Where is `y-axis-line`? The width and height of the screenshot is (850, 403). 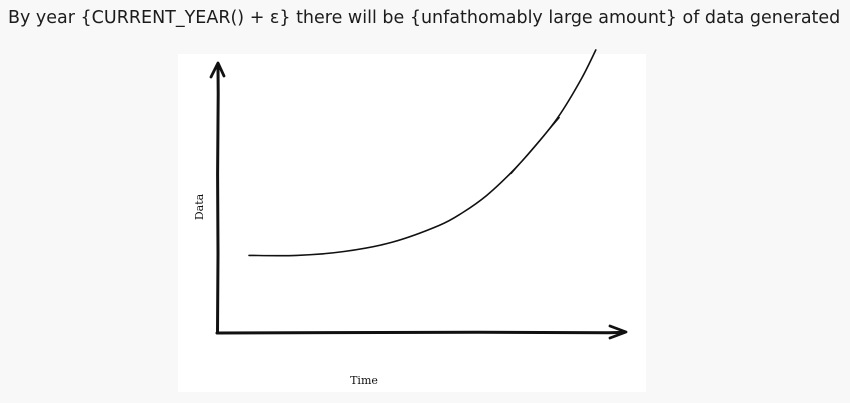
y-axis-line is located at coordinates (218, 199).